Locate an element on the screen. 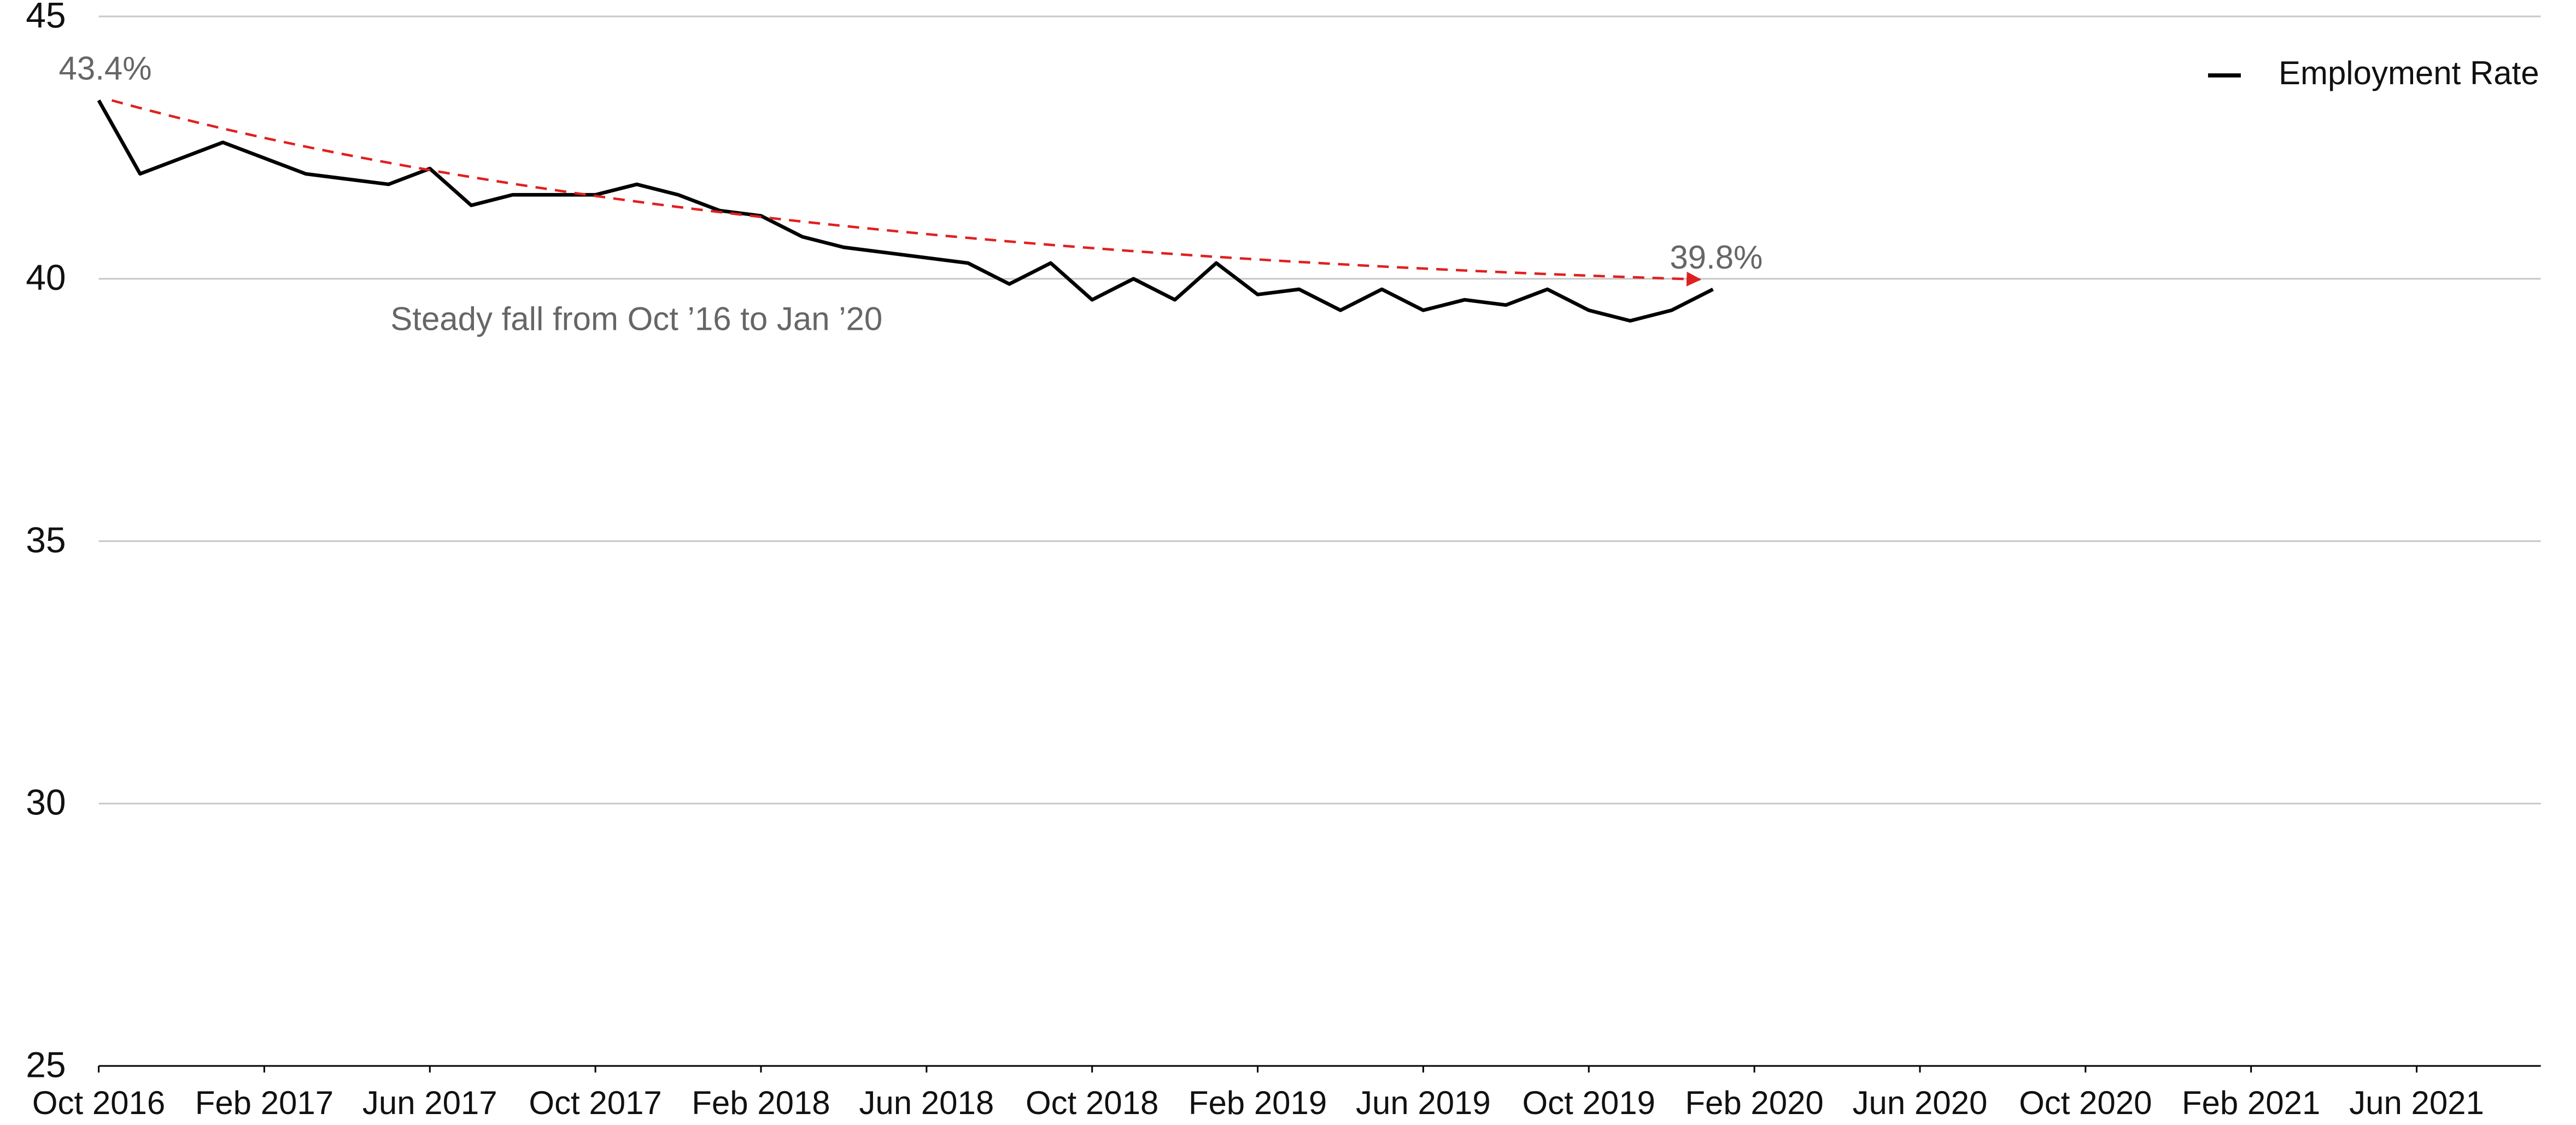 The image size is (2576, 1125). x-tick-label: Feb 2021 is located at coordinates (2251, 1103).